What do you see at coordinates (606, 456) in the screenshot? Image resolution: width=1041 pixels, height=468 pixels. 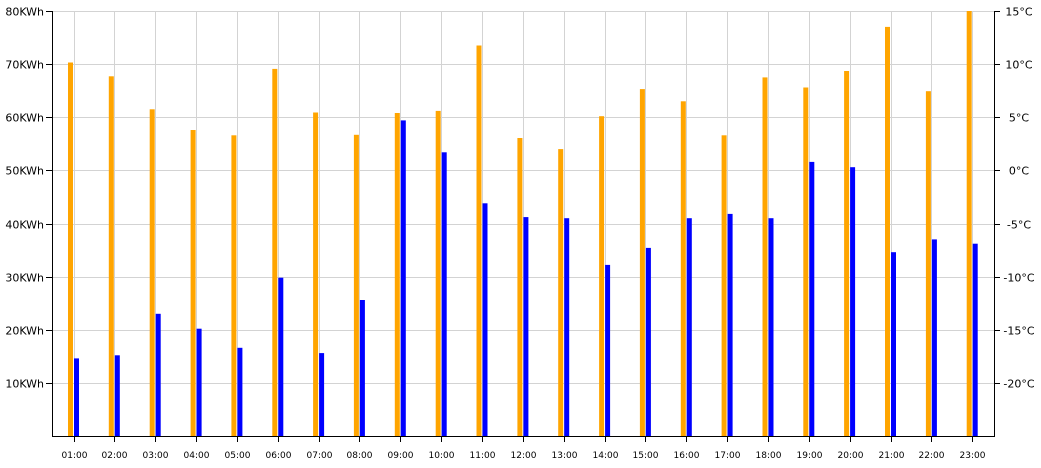 I see `x-axis-tick-label: 14:00` at bounding box center [606, 456].